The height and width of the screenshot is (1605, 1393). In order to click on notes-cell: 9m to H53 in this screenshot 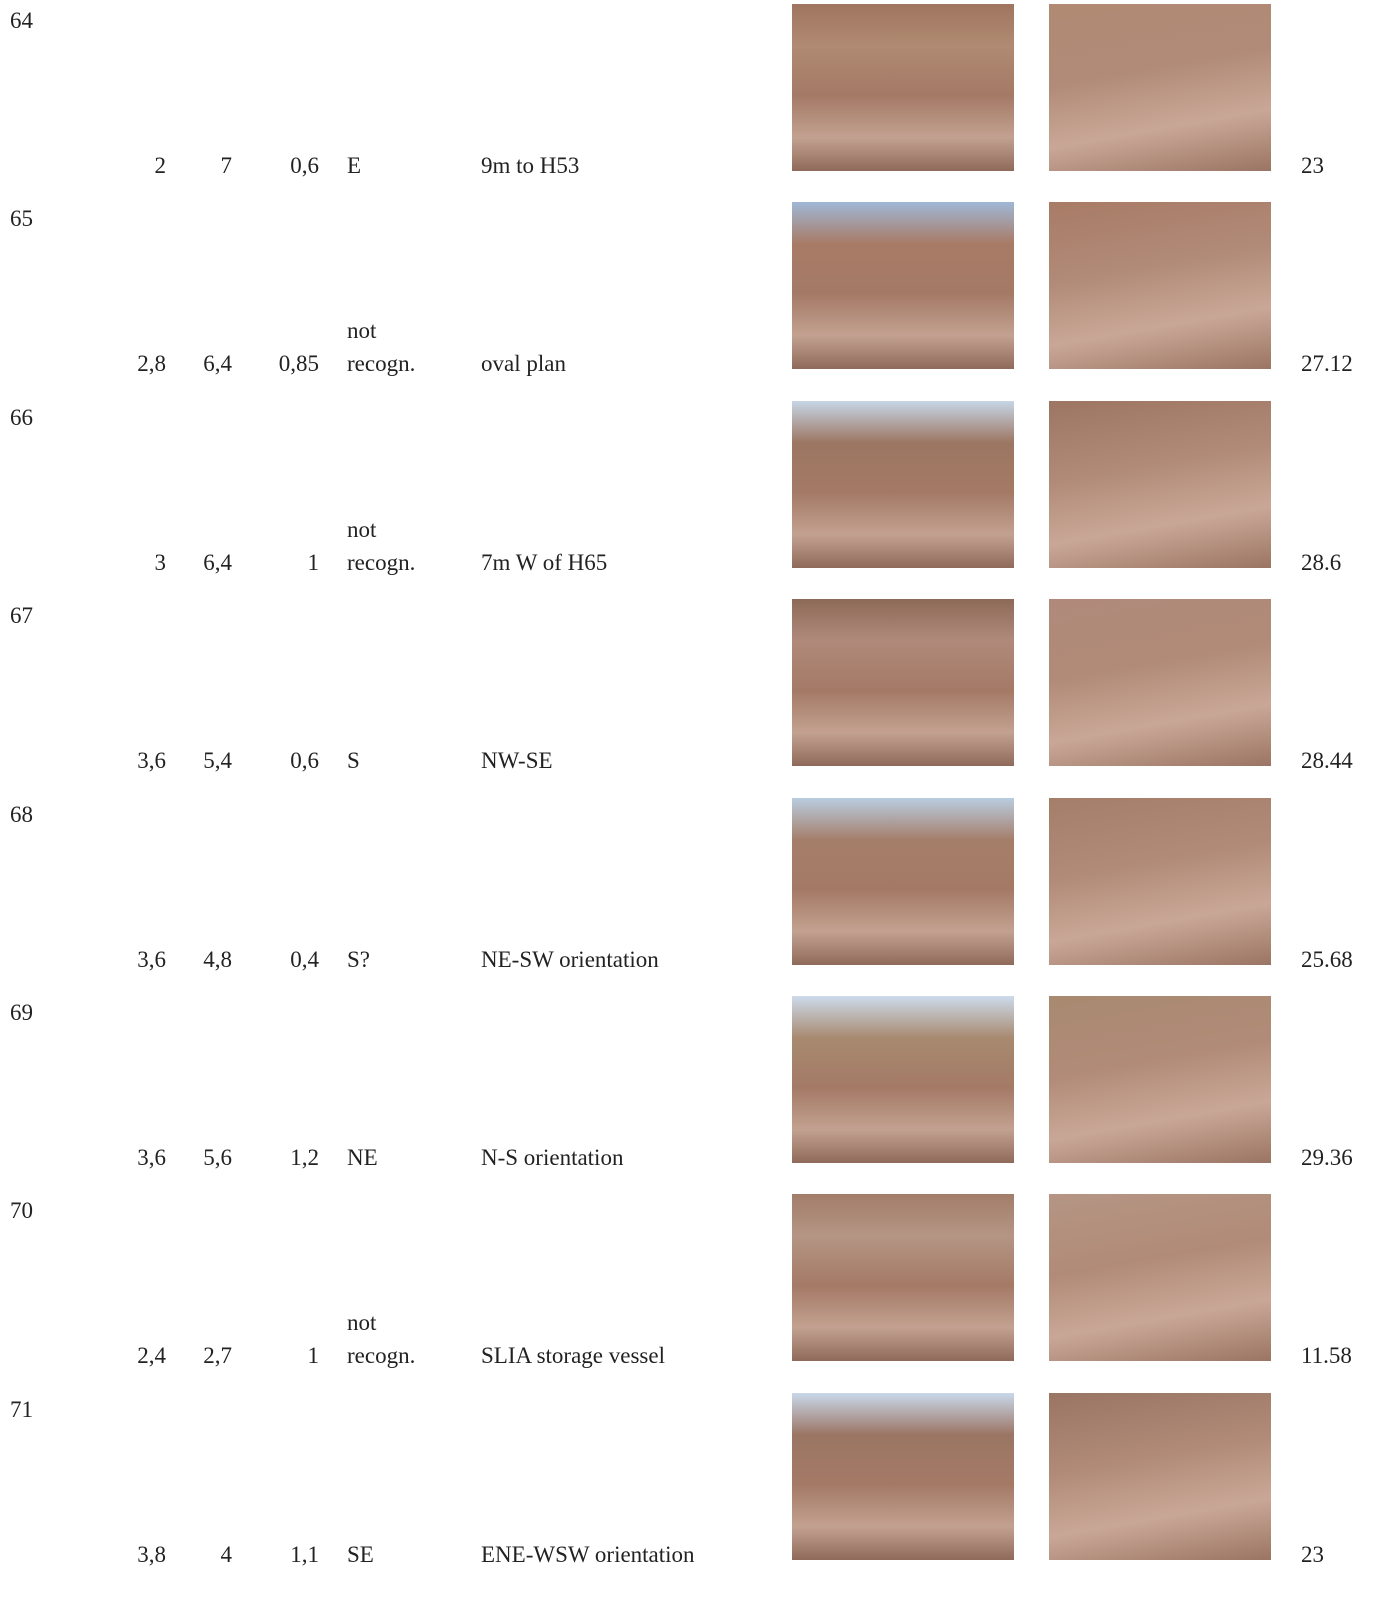, I will do `click(530, 165)`.